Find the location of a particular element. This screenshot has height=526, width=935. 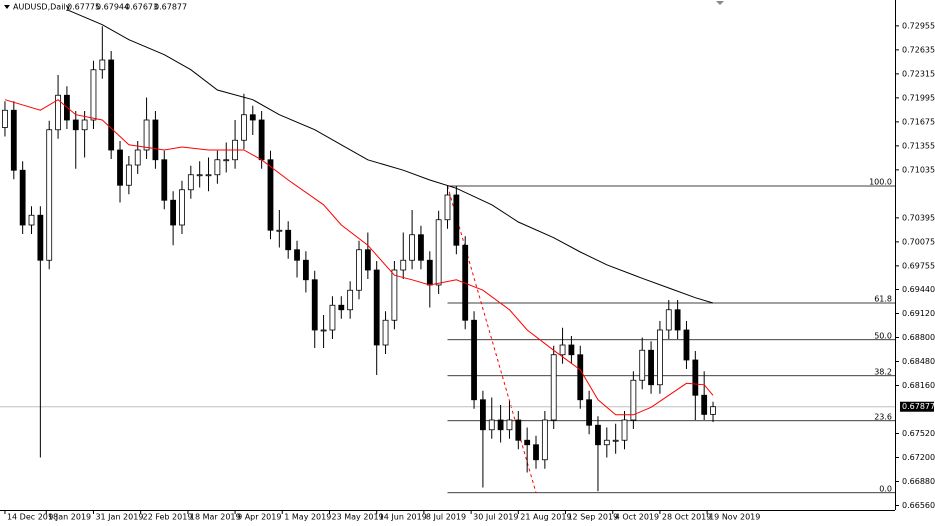

fib-label: 61.8 is located at coordinates (883, 299).